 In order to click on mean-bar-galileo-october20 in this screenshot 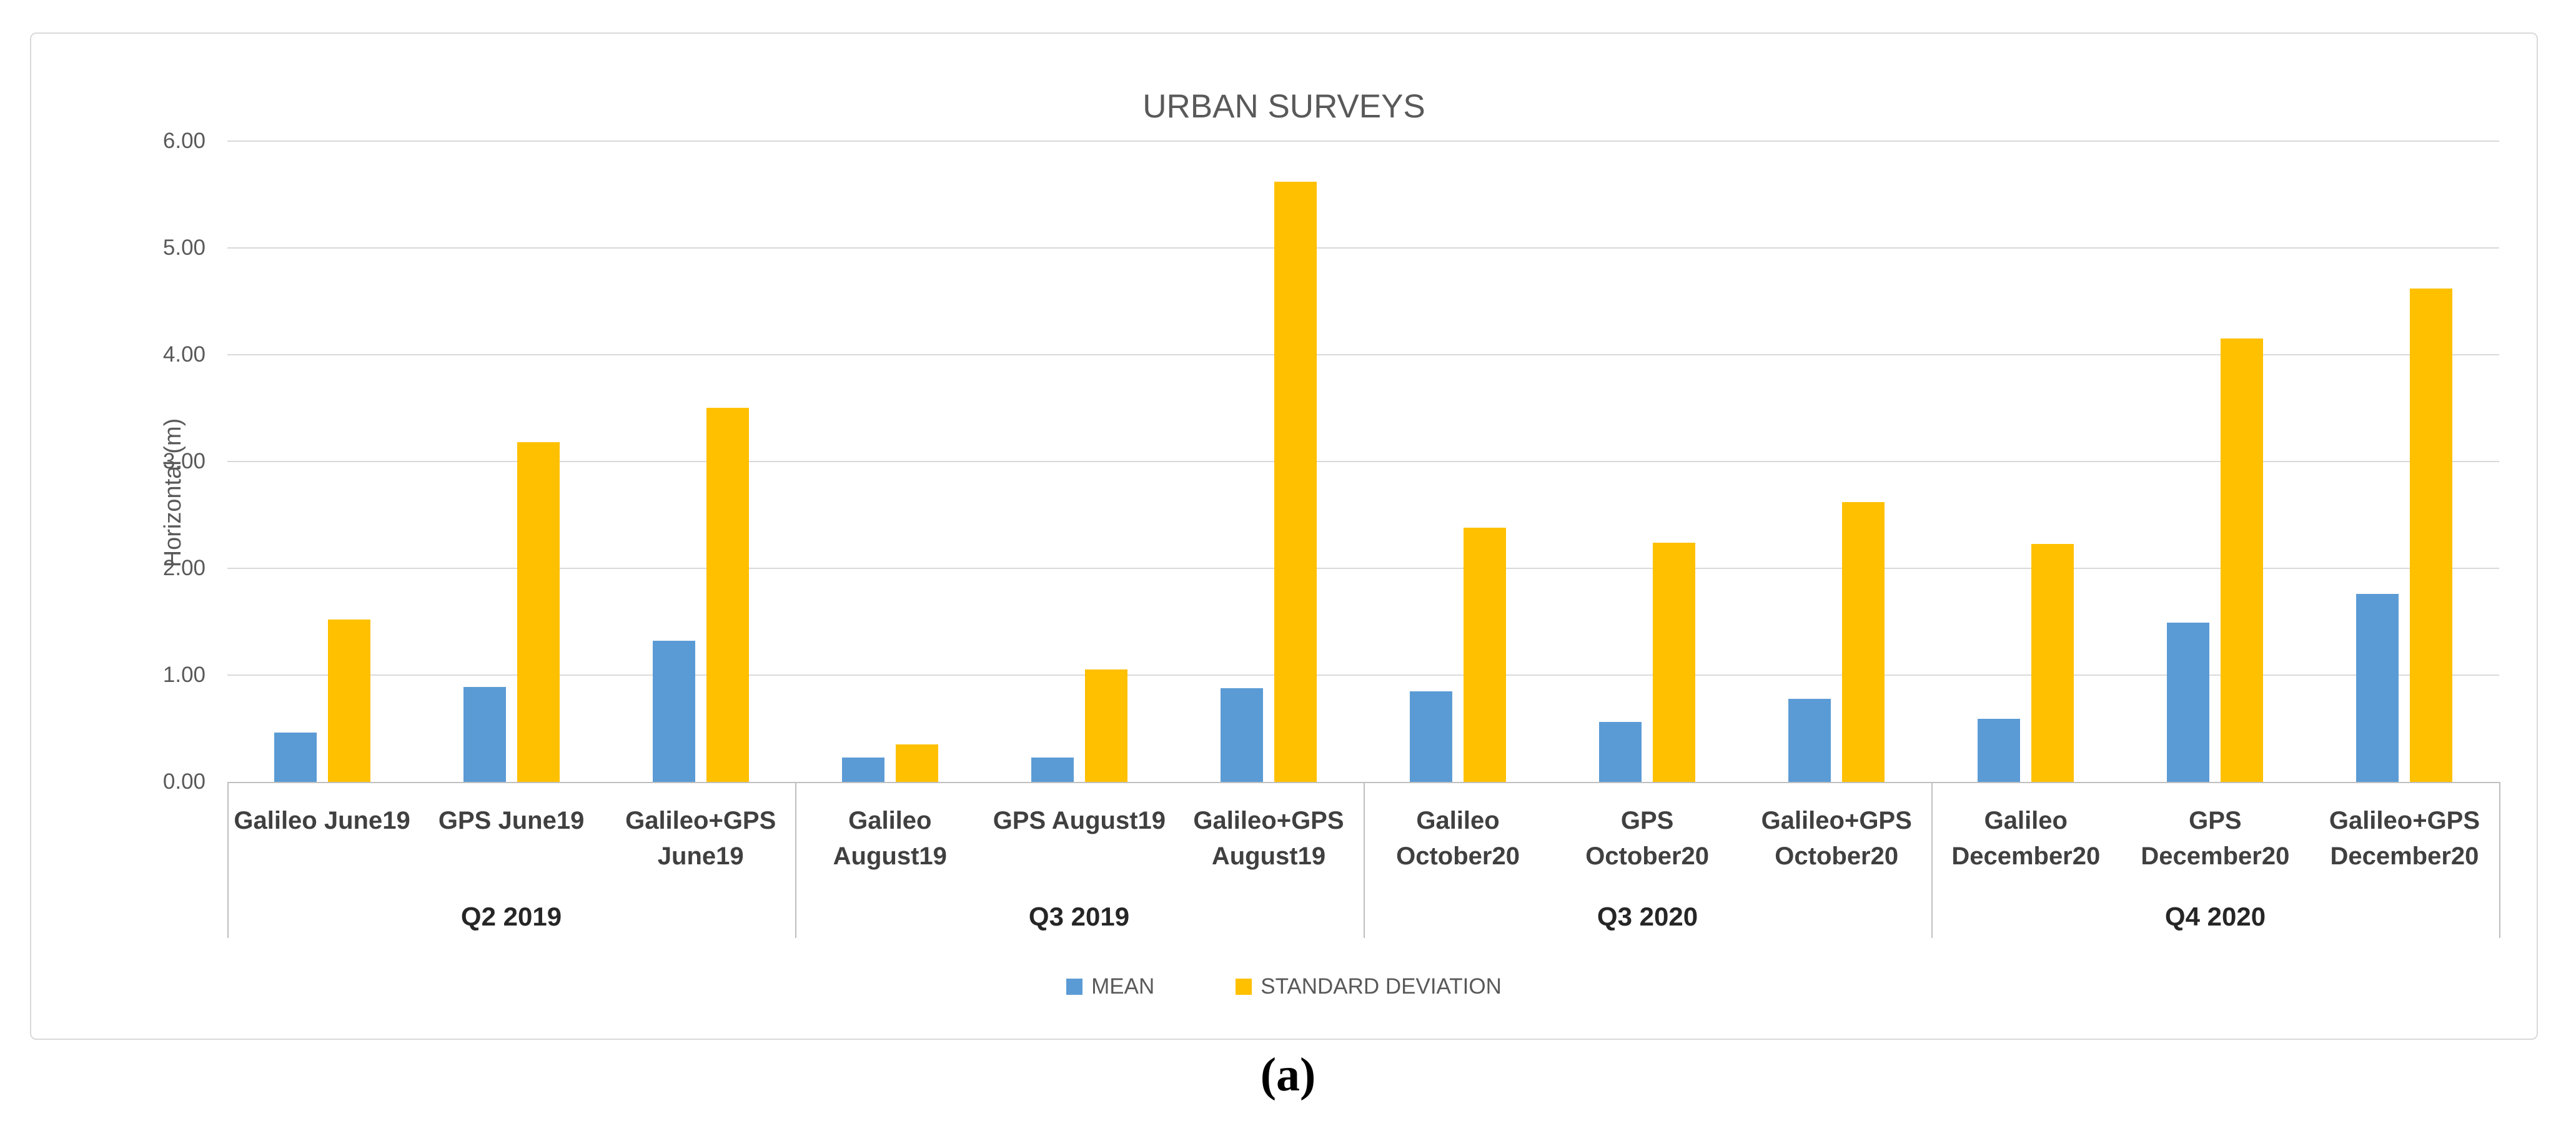, I will do `click(1431, 736)`.